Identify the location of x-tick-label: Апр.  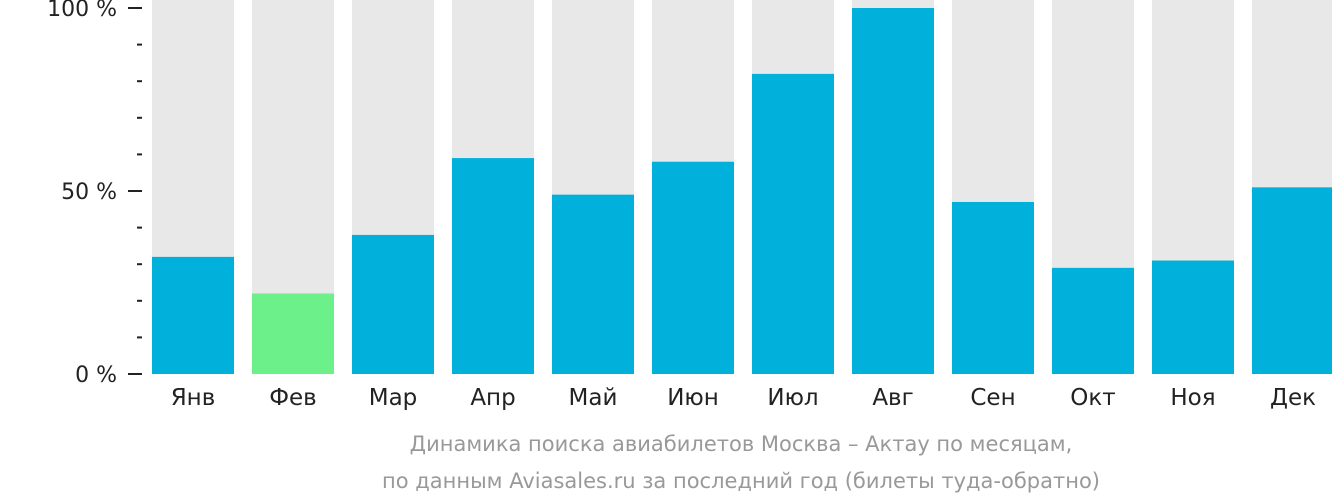
(492, 398).